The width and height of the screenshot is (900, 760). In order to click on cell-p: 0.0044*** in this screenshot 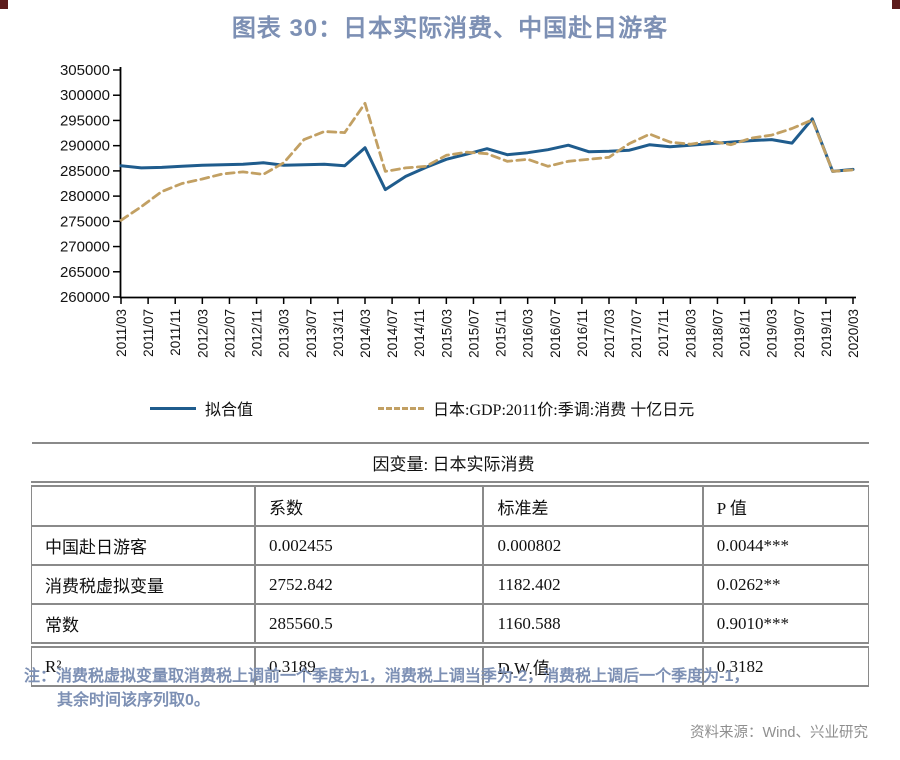, I will do `click(785, 546)`.